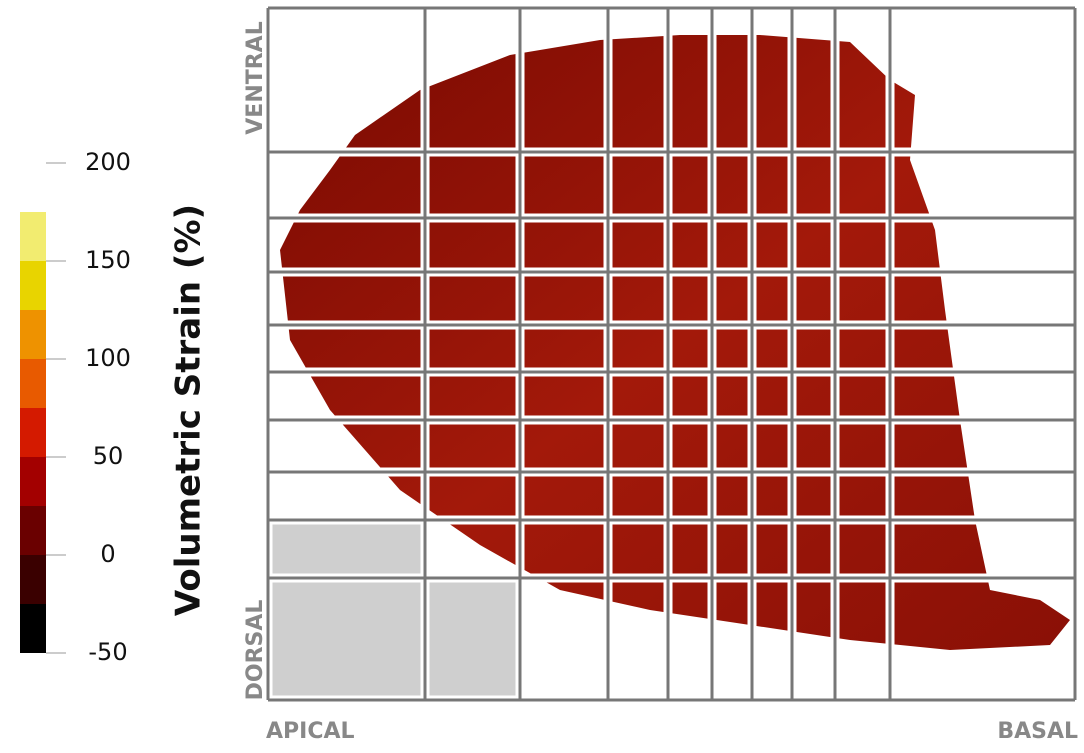 The height and width of the screenshot is (753, 1084). I want to click on dorsal-label: DORSAL, so click(255, 650).